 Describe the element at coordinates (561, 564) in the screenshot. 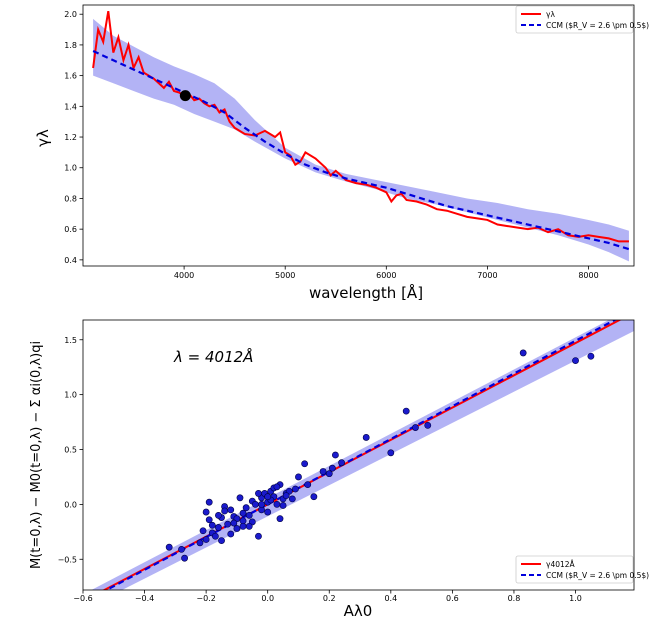

I see `bottom-legend-label-gamma: γ4012Å` at that location.